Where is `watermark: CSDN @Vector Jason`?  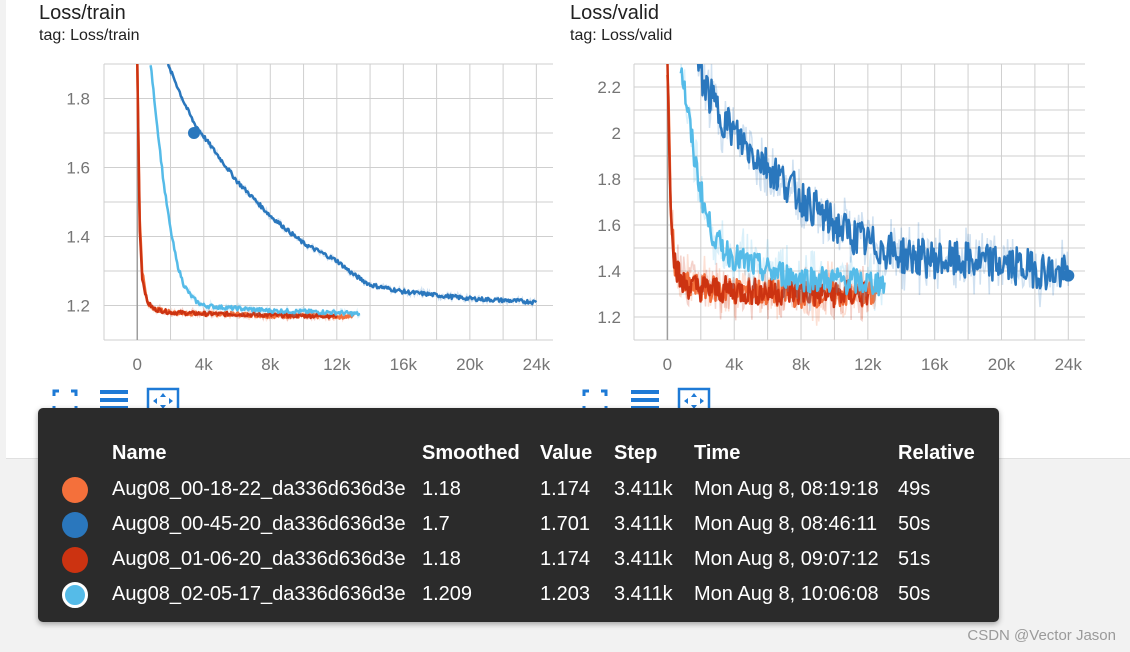
watermark: CSDN @Vector Jason is located at coordinates (1041, 635).